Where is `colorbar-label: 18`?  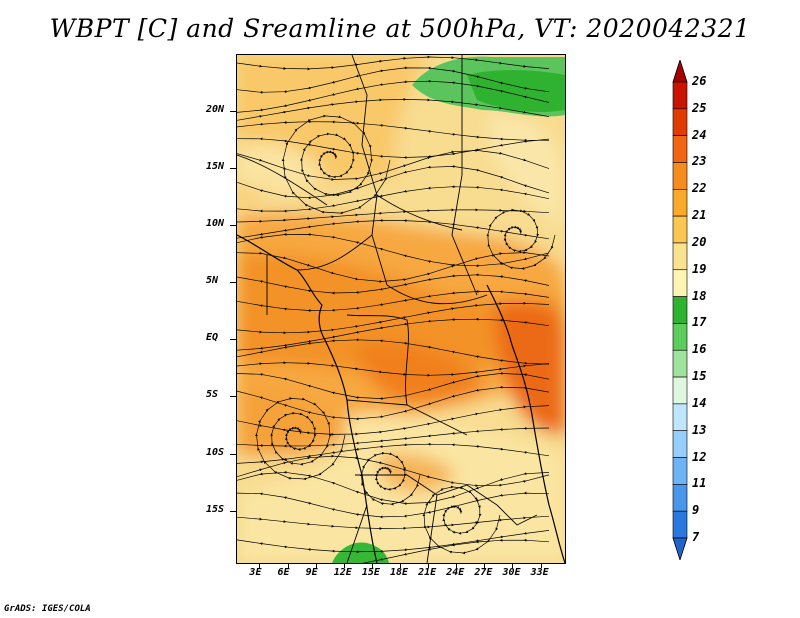 colorbar-label: 18 is located at coordinates (699, 295).